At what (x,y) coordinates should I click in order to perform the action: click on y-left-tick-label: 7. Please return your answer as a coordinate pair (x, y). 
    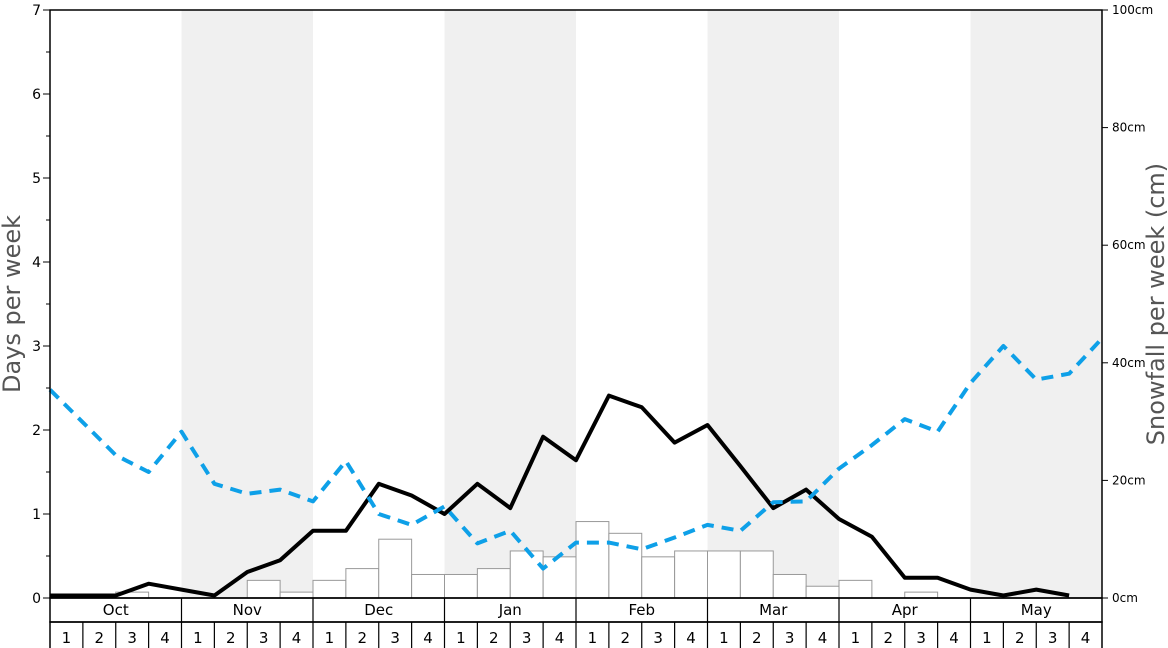
    Looking at the image, I should click on (36, 11).